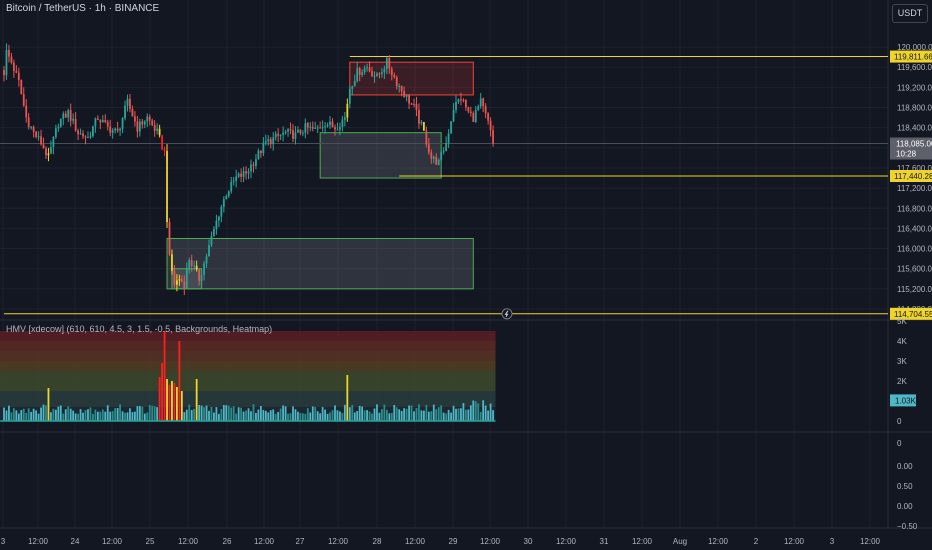  Describe the element at coordinates (75, 541) in the screenshot. I see `time-tick-label: 24` at that location.